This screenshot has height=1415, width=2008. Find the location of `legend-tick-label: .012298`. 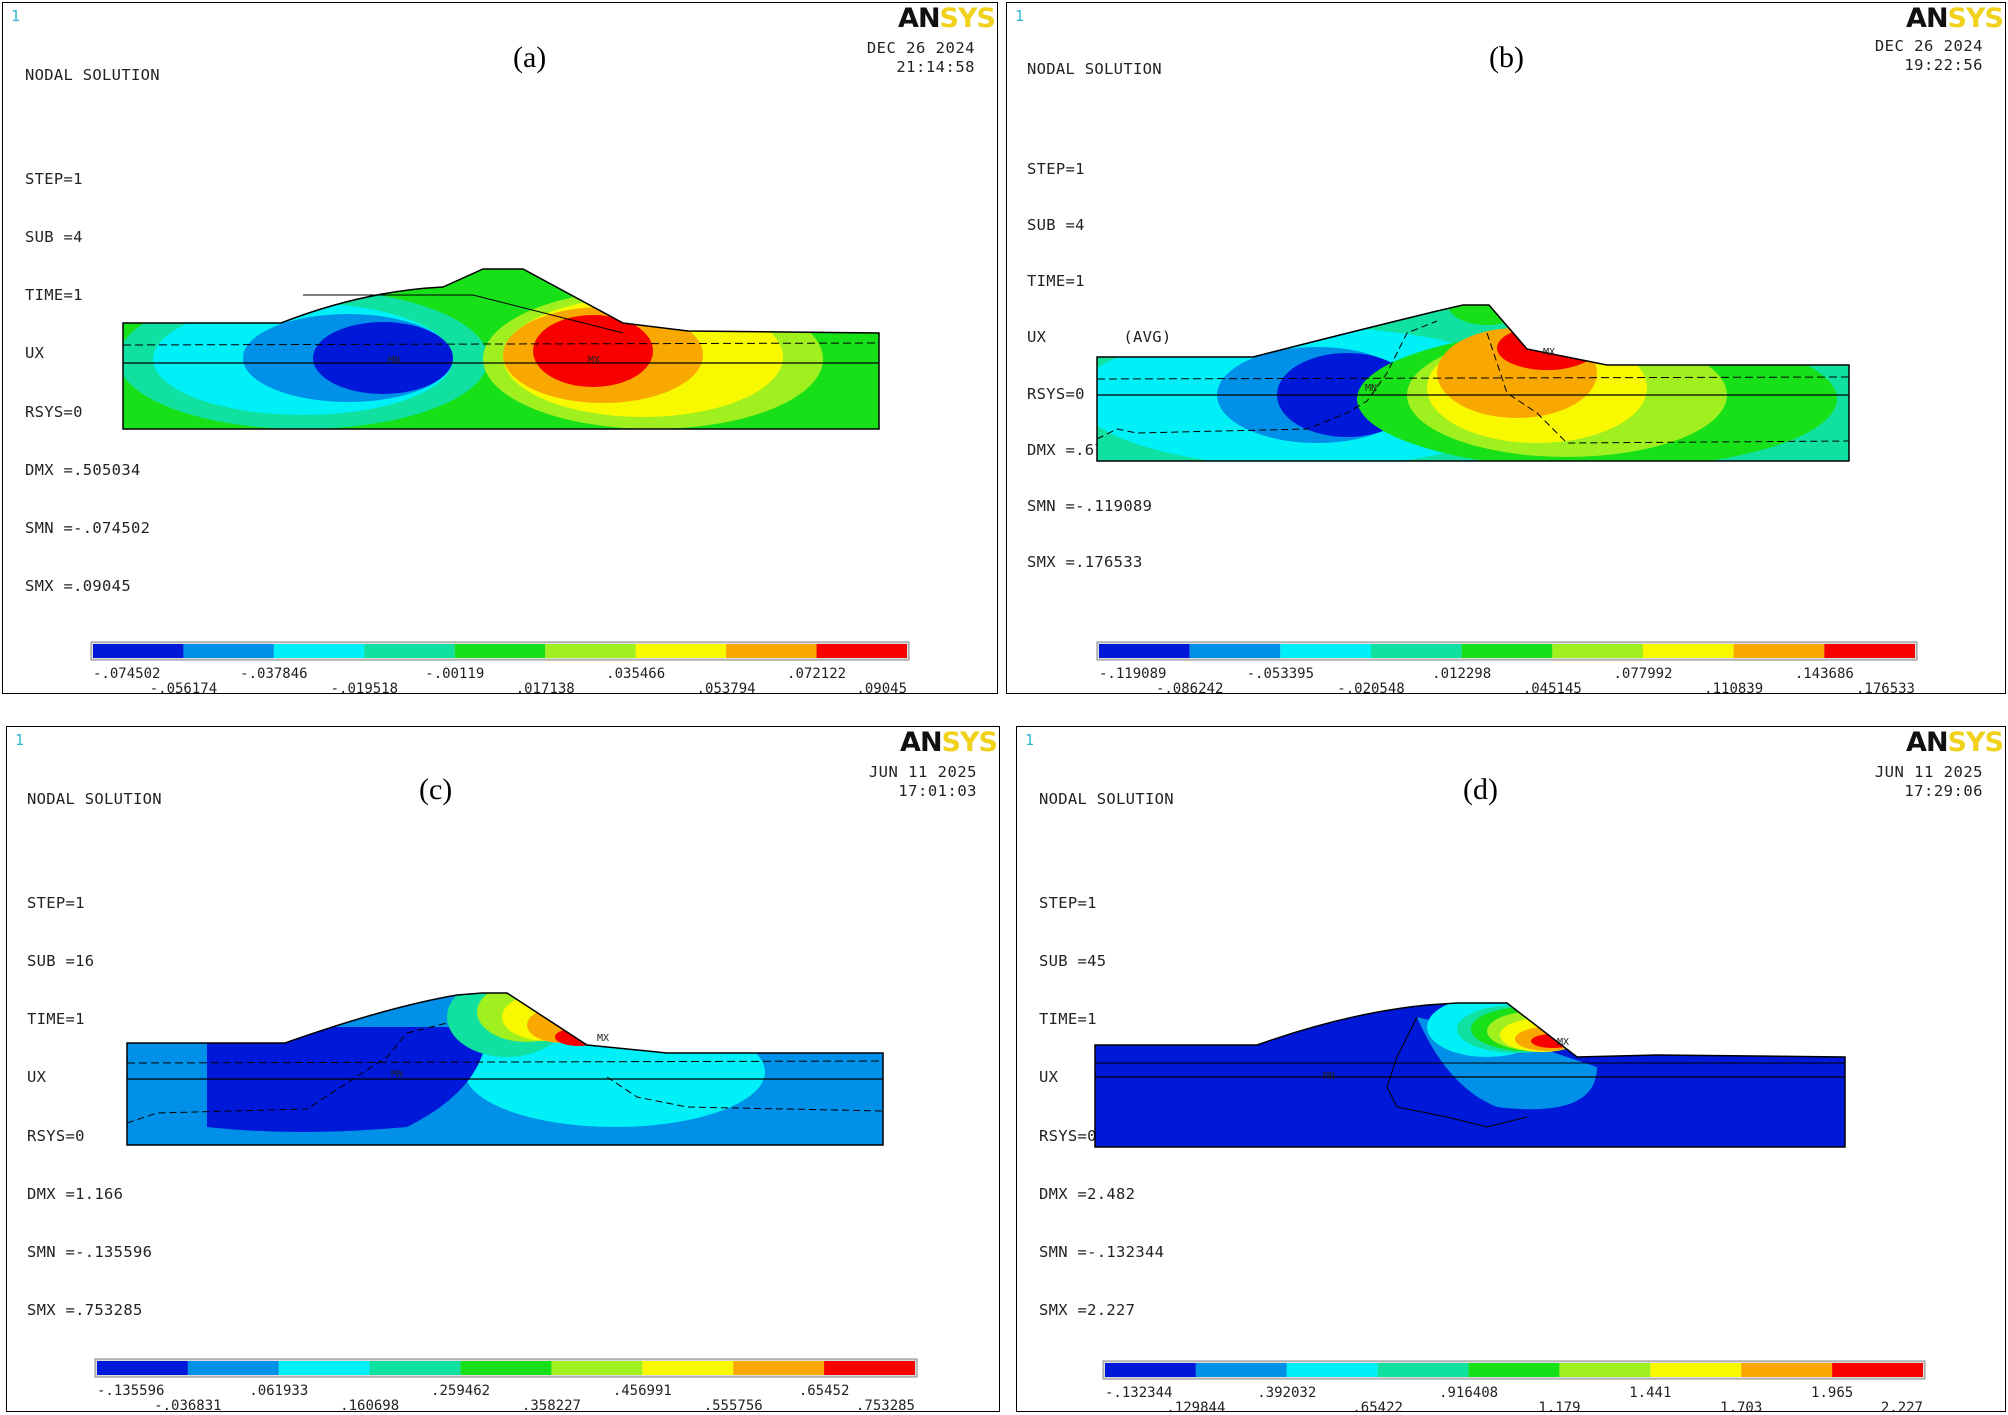

legend-tick-label: .012298 is located at coordinates (1461, 674).